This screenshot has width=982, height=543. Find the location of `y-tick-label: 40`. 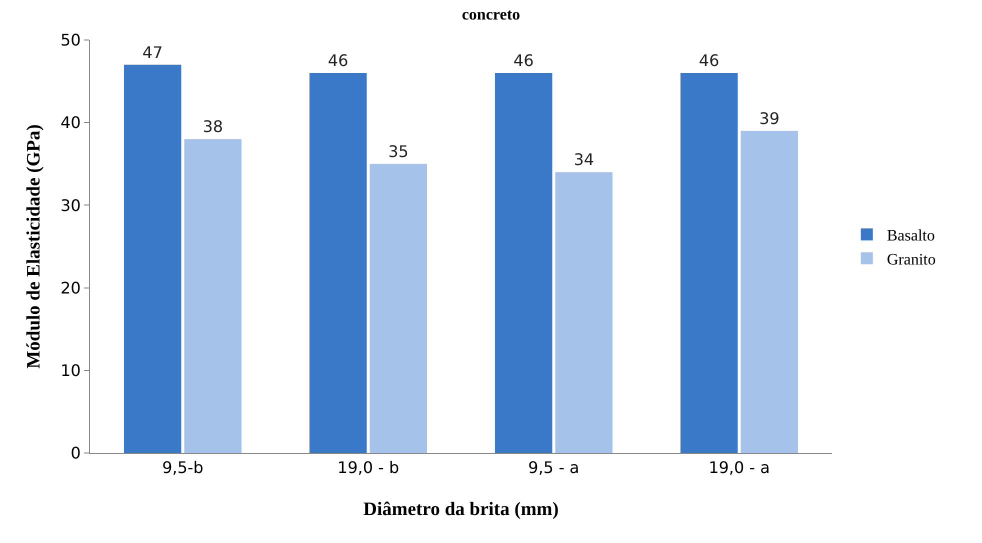

y-tick-label: 40 is located at coordinates (70, 122).